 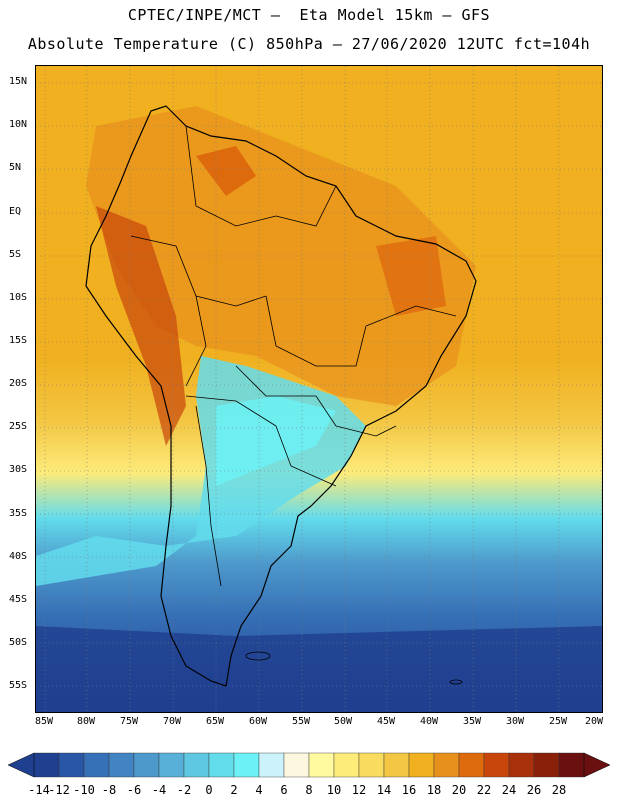 What do you see at coordinates (409, 790) in the screenshot?
I see `colorbar-label: 16` at bounding box center [409, 790].